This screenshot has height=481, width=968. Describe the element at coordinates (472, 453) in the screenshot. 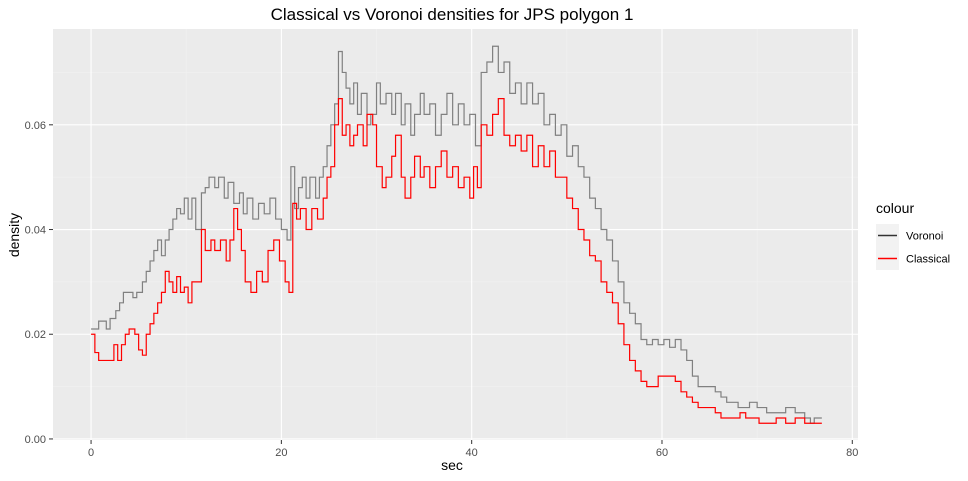

I see `x-tick-label: 40` at that location.